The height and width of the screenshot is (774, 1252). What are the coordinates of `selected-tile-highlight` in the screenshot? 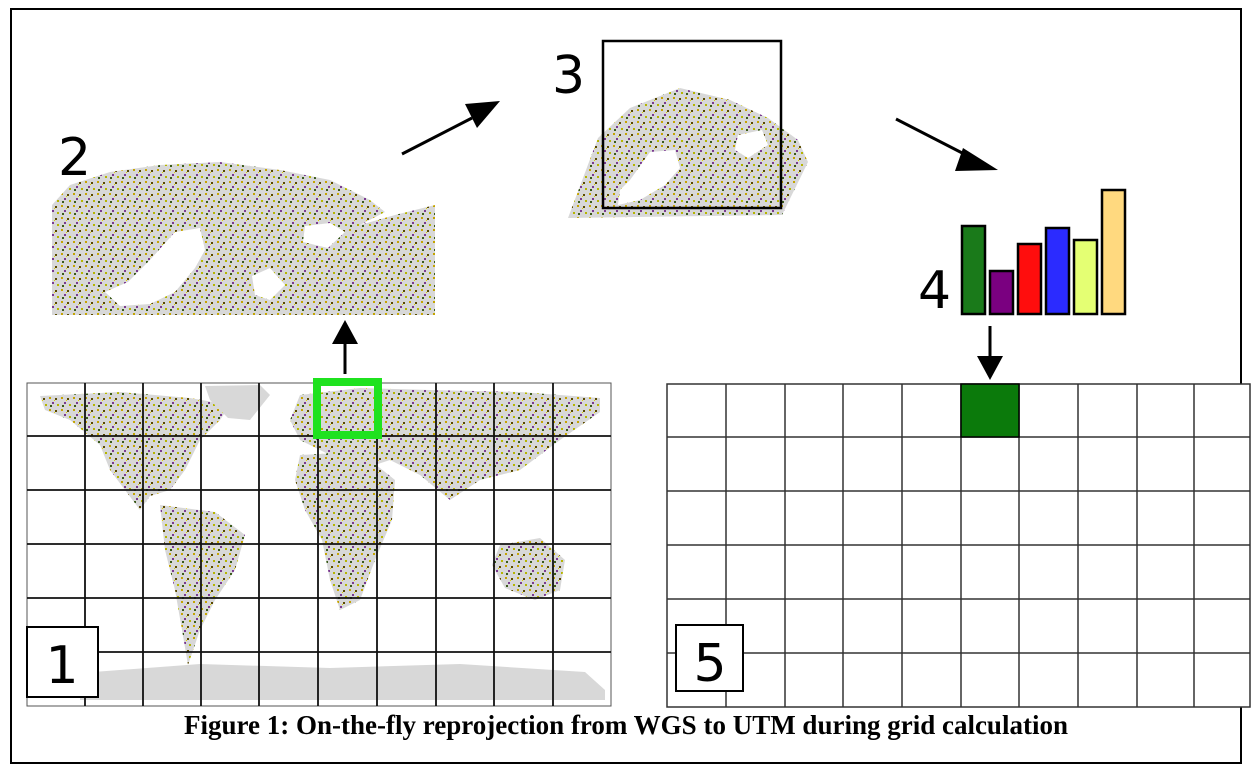 It's located at (347, 408).